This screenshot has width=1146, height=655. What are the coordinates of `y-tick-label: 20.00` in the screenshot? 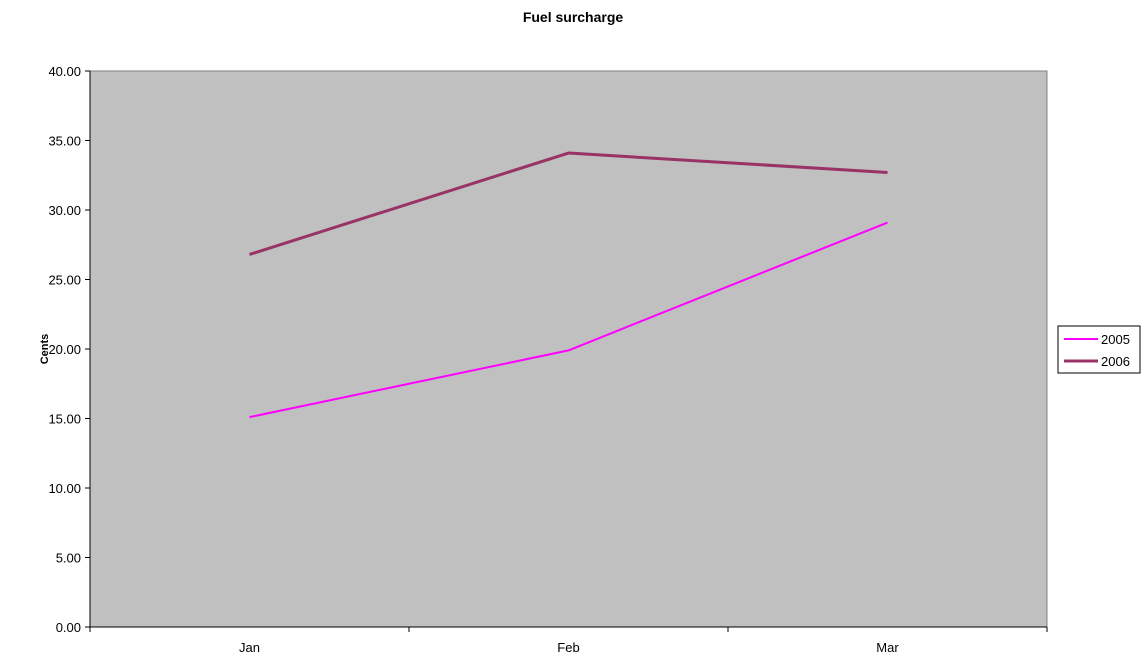 It's located at (64, 349).